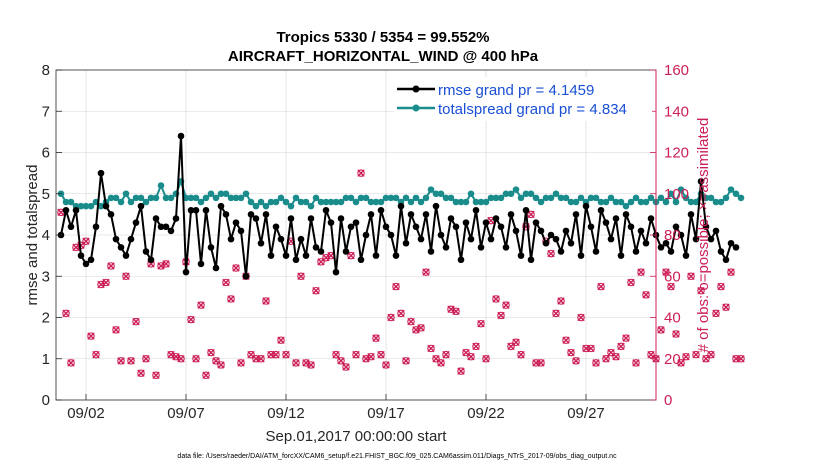  What do you see at coordinates (676, 70) in the screenshot?
I see `right-tick-label: 160` at bounding box center [676, 70].